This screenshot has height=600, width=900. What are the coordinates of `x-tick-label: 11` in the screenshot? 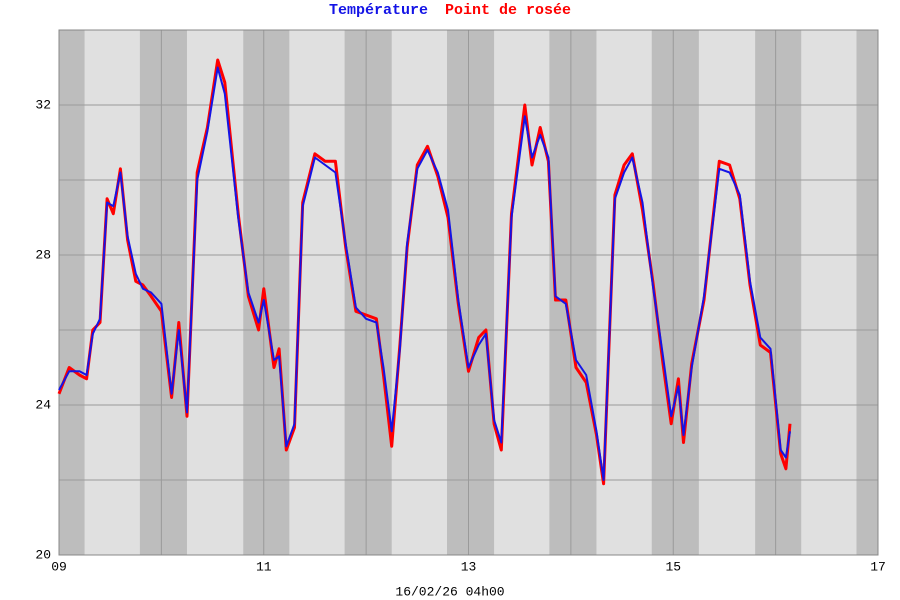 It's located at (264, 566).